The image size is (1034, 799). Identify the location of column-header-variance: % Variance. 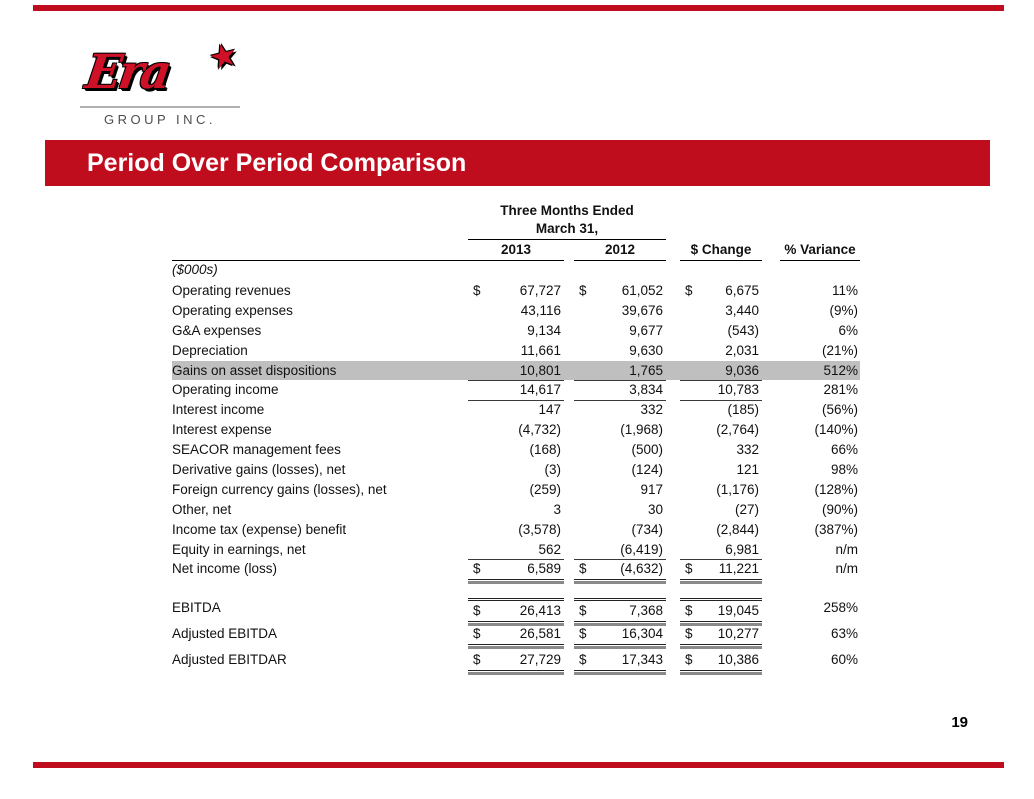
(820, 250).